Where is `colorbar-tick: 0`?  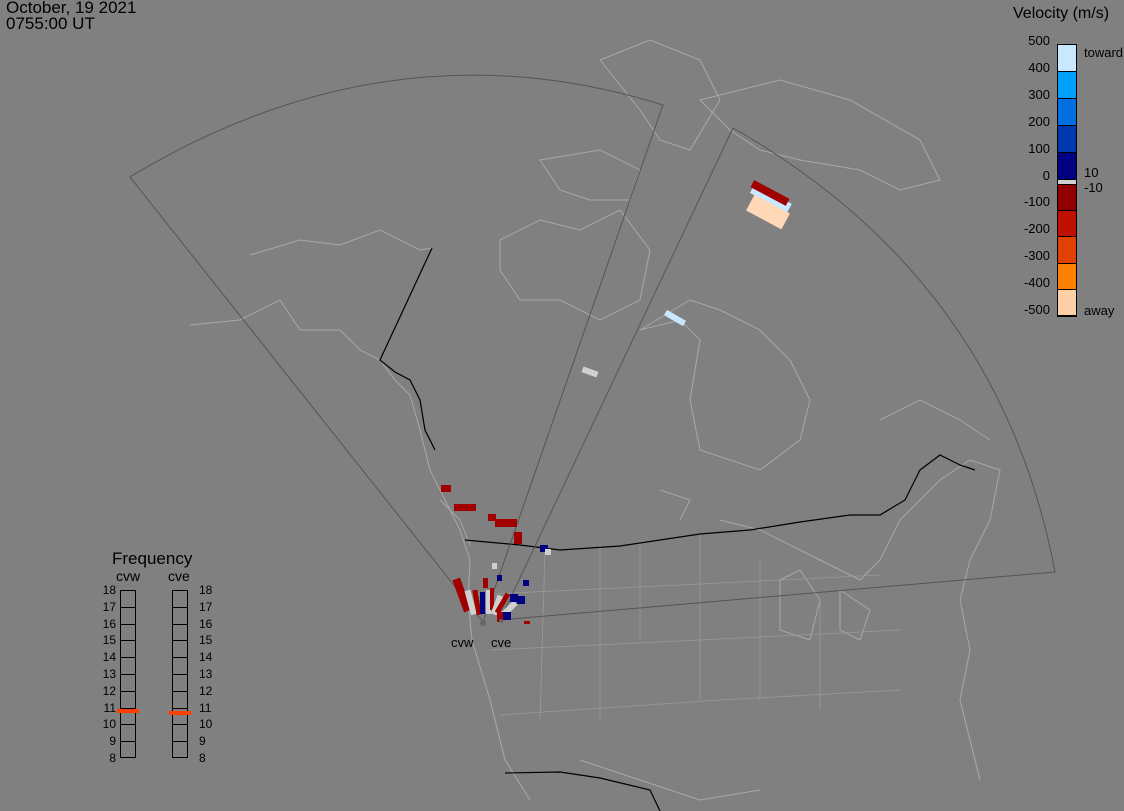 colorbar-tick: 0 is located at coordinates (1046, 175).